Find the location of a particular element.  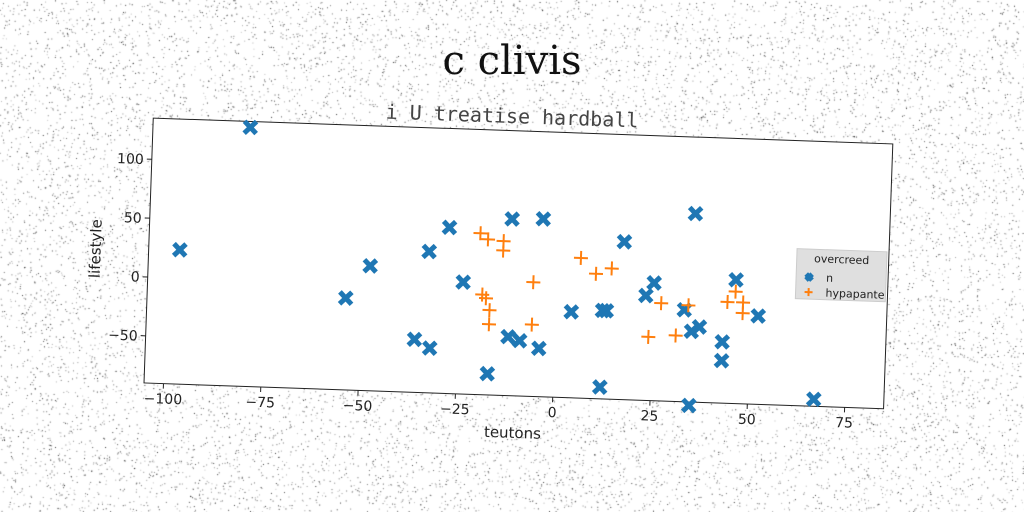

legend-label-hypapante: hypapante is located at coordinates (855, 294).